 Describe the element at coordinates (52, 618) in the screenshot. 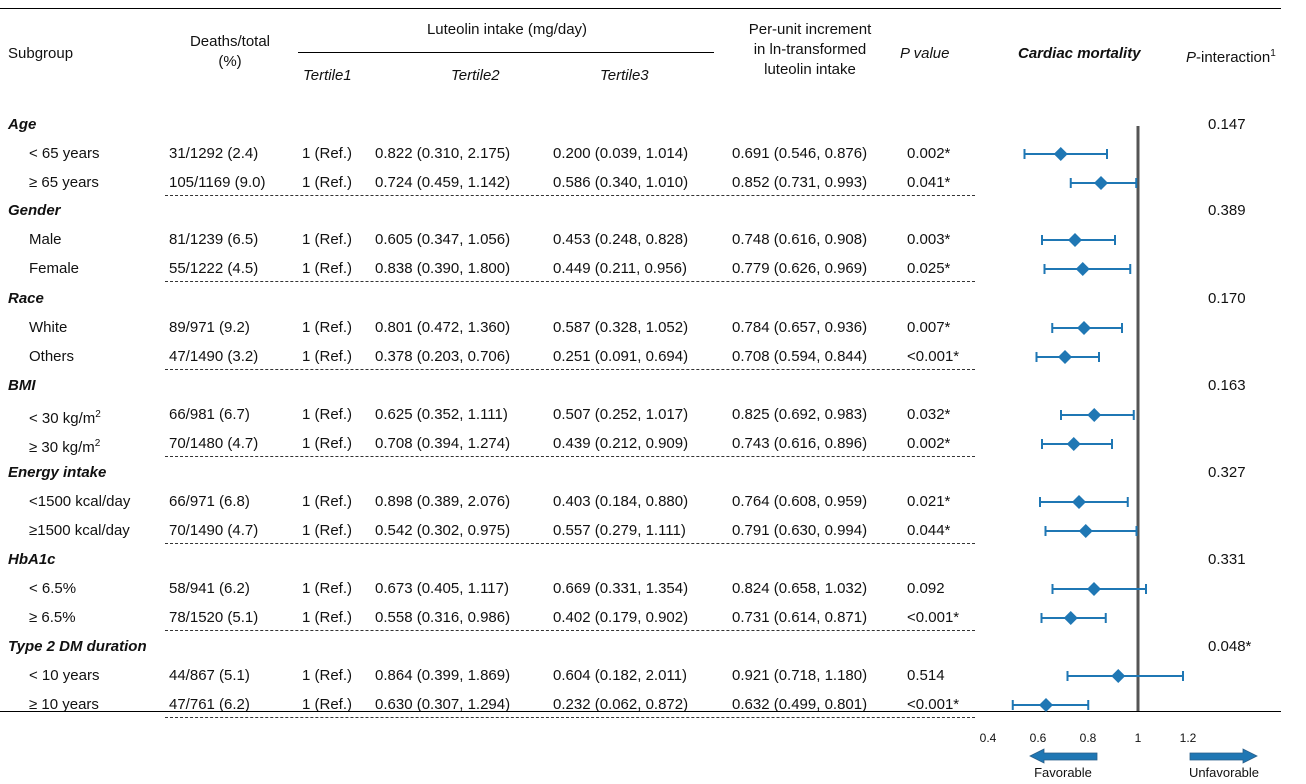

I see `row-label: ≥ 6.5%` at that location.